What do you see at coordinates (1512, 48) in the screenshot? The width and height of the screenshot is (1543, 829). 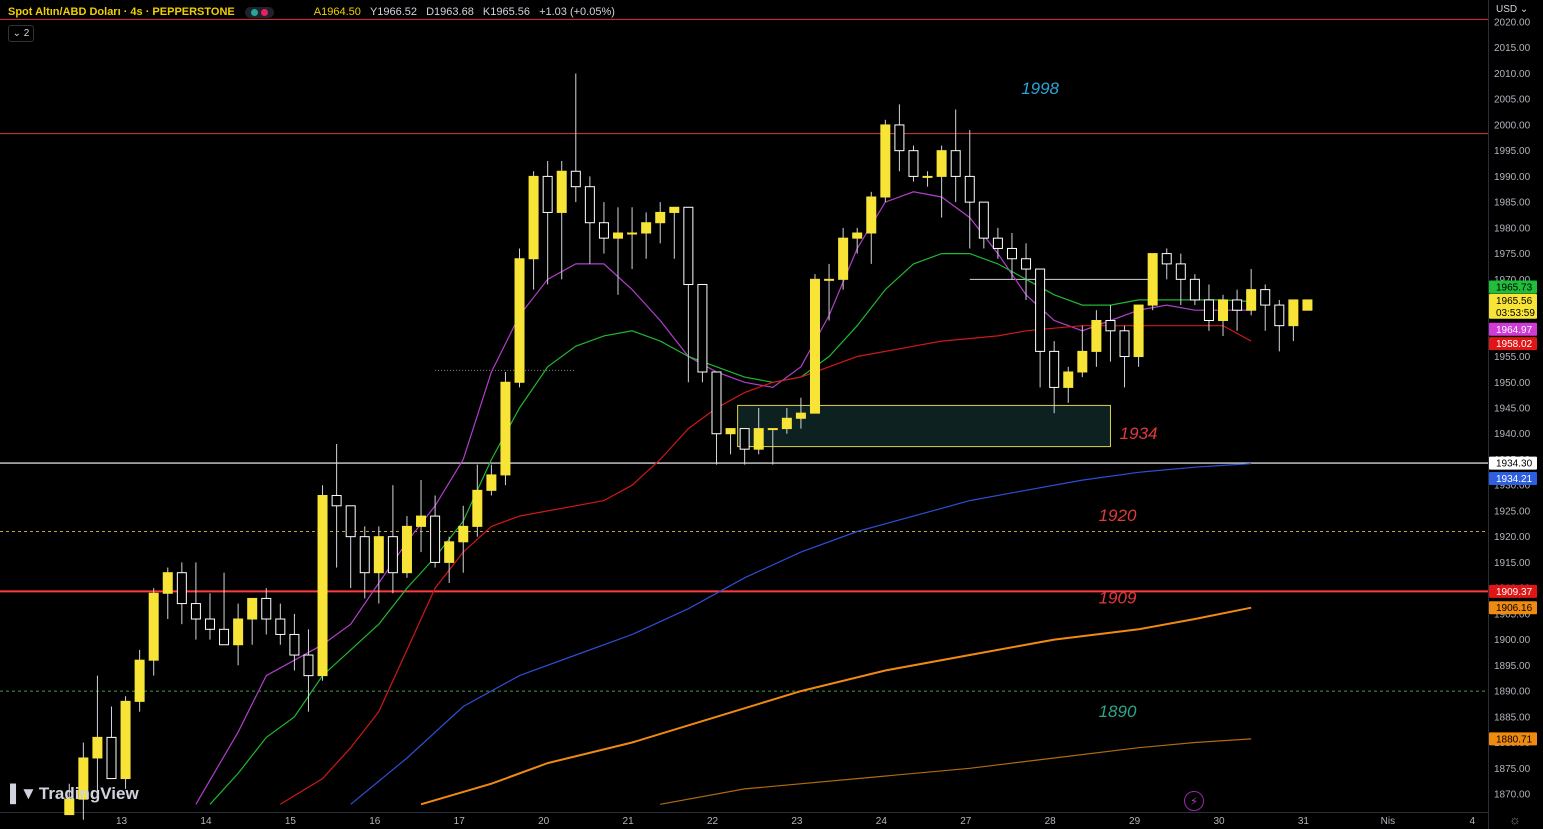 I see `y-tick-label: 2015.00` at bounding box center [1512, 48].